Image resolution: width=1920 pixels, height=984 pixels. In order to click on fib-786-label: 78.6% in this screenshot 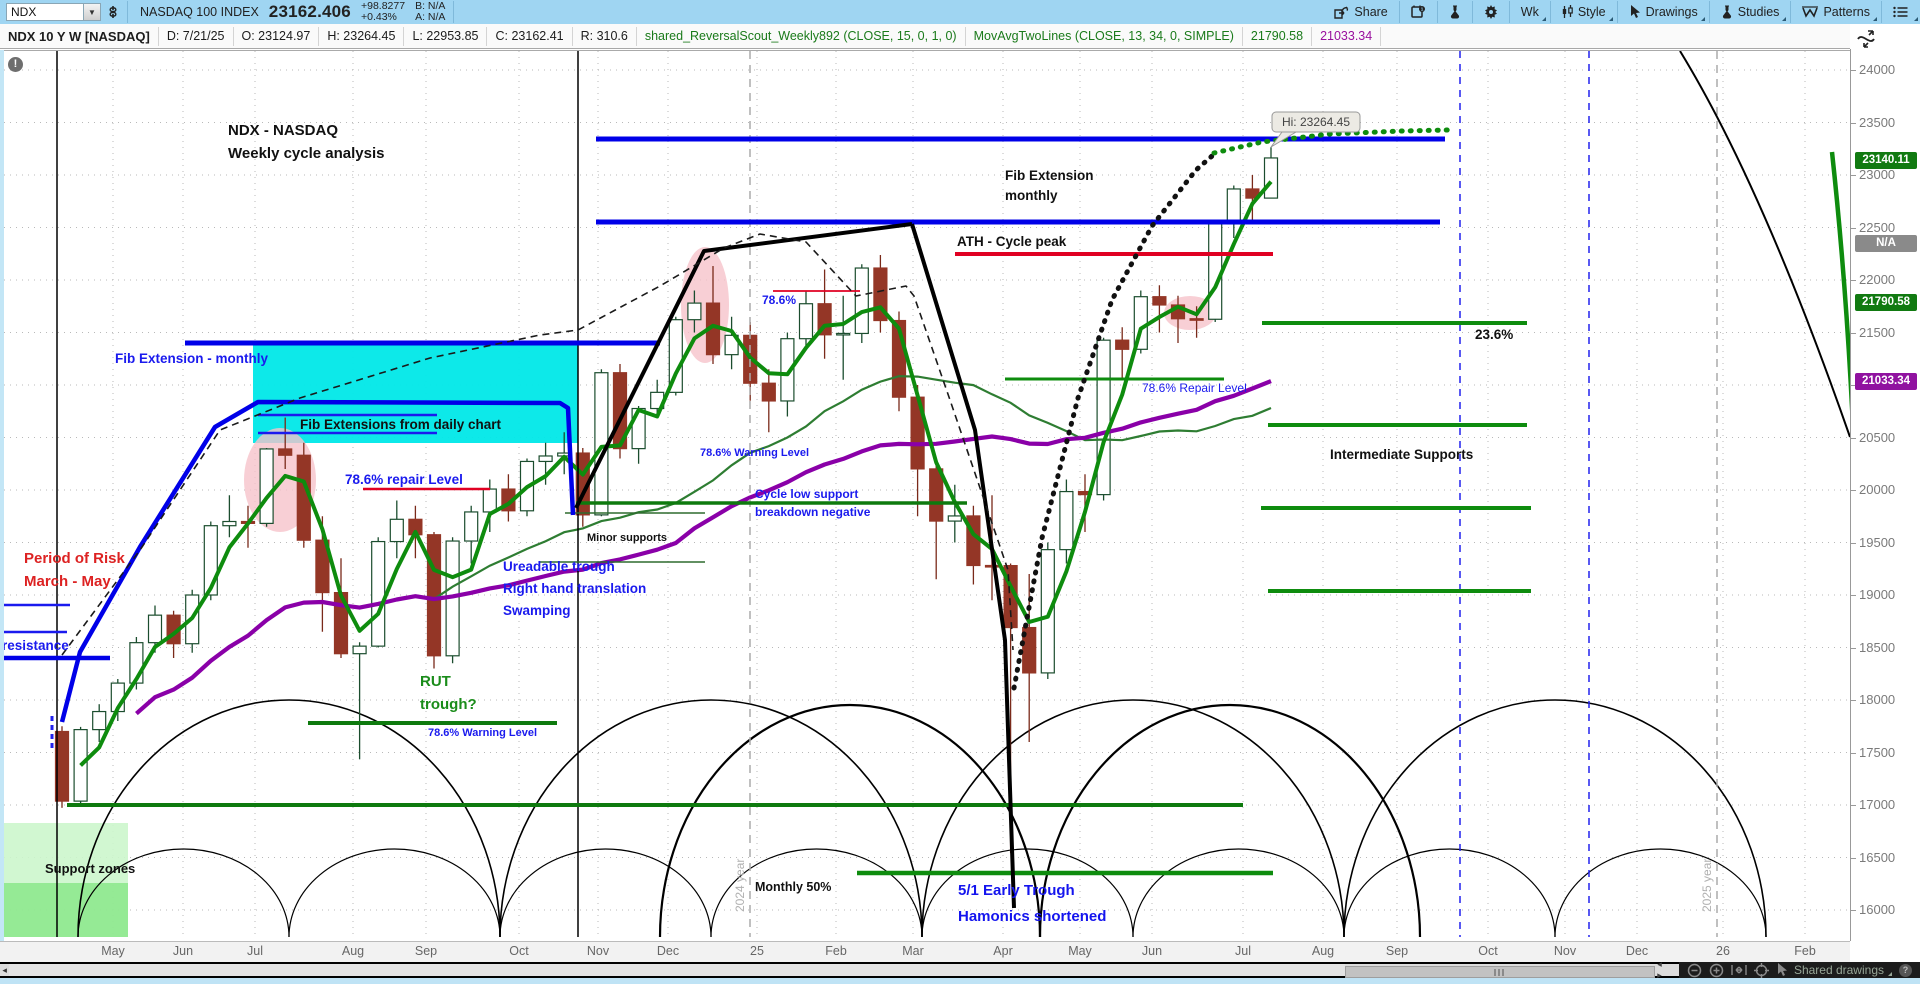, I will do `click(779, 300)`.